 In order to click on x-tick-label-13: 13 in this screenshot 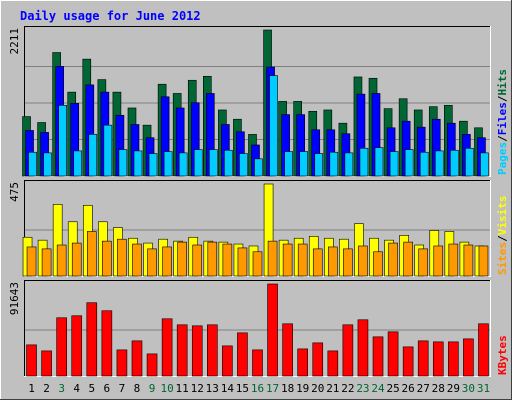, I will do `click(212, 388)`.